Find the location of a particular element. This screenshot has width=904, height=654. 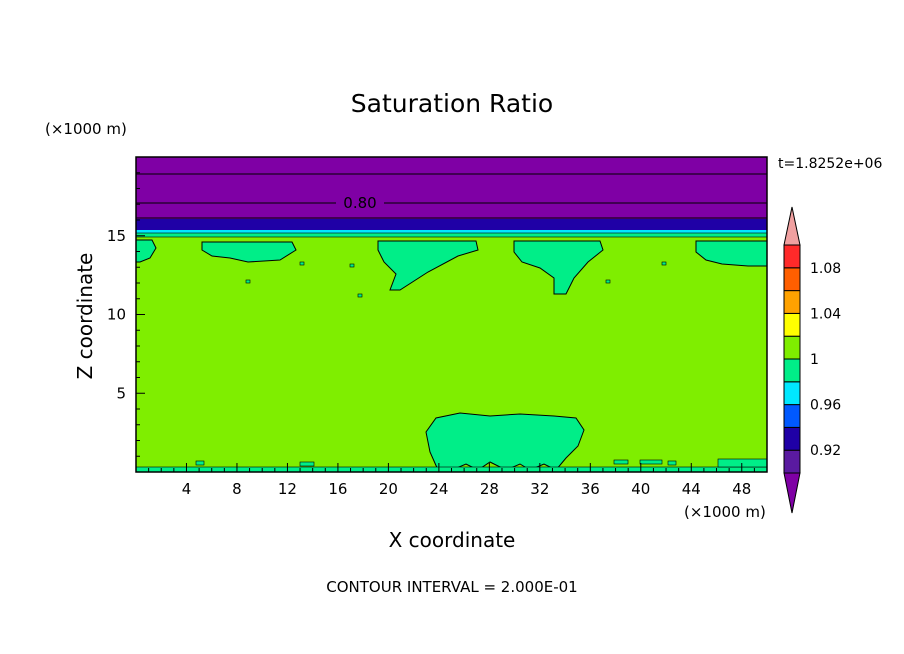

contour-label: 0.80 is located at coordinates (359, 203).